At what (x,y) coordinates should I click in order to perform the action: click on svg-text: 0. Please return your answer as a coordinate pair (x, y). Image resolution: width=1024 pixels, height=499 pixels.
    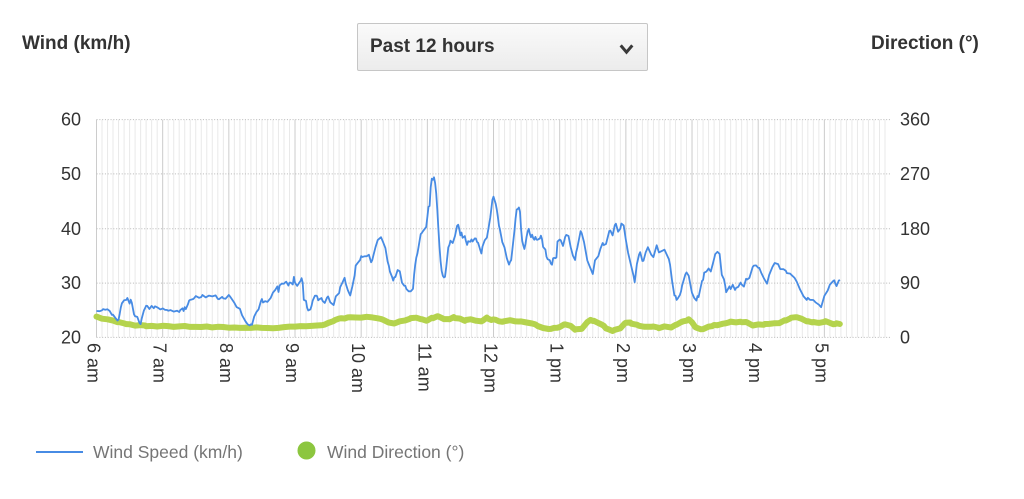
    Looking at the image, I should click on (905, 337).